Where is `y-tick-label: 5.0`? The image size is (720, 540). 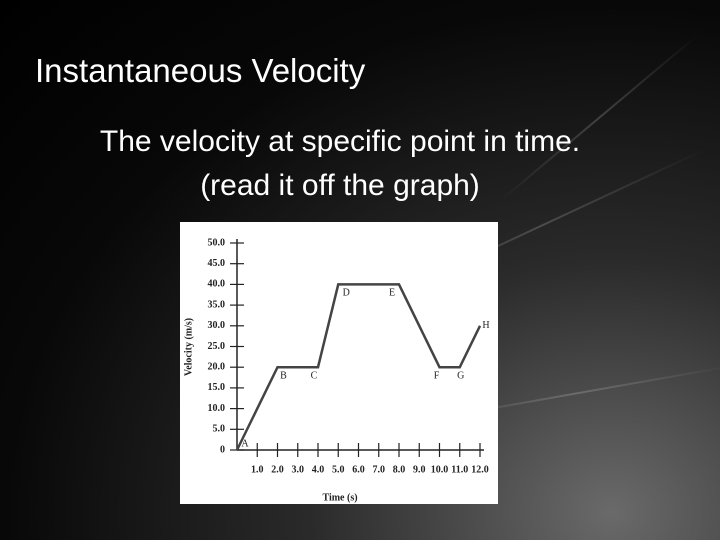
y-tick-label: 5.0 is located at coordinates (219, 429).